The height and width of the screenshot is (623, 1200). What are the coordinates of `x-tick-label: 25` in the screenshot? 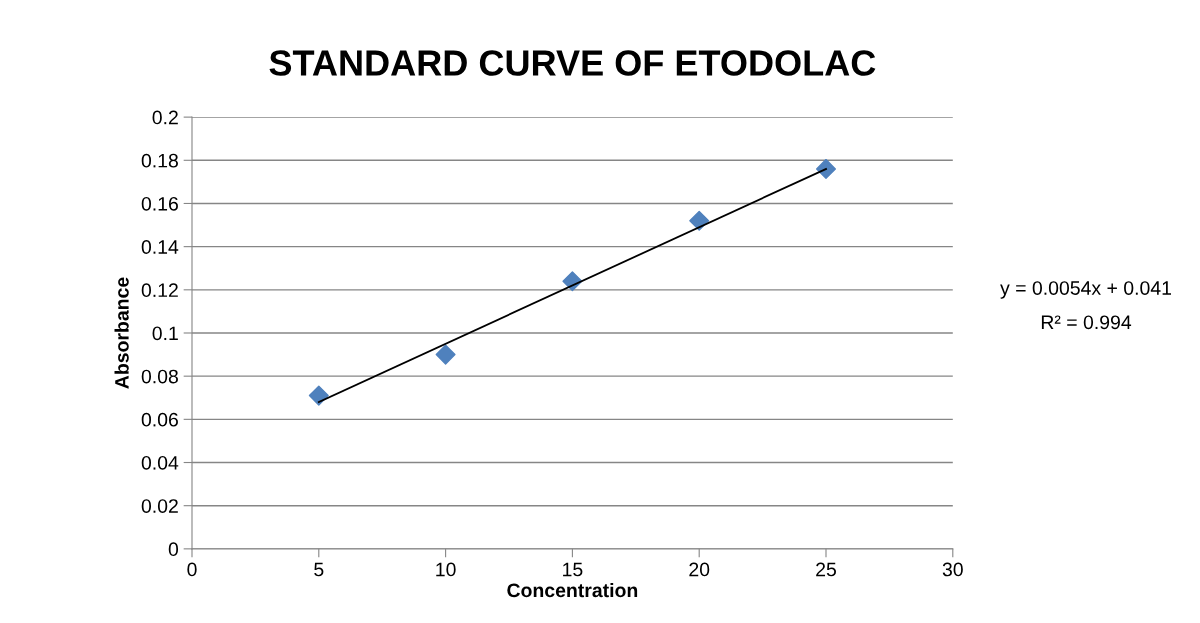 It's located at (826, 569).